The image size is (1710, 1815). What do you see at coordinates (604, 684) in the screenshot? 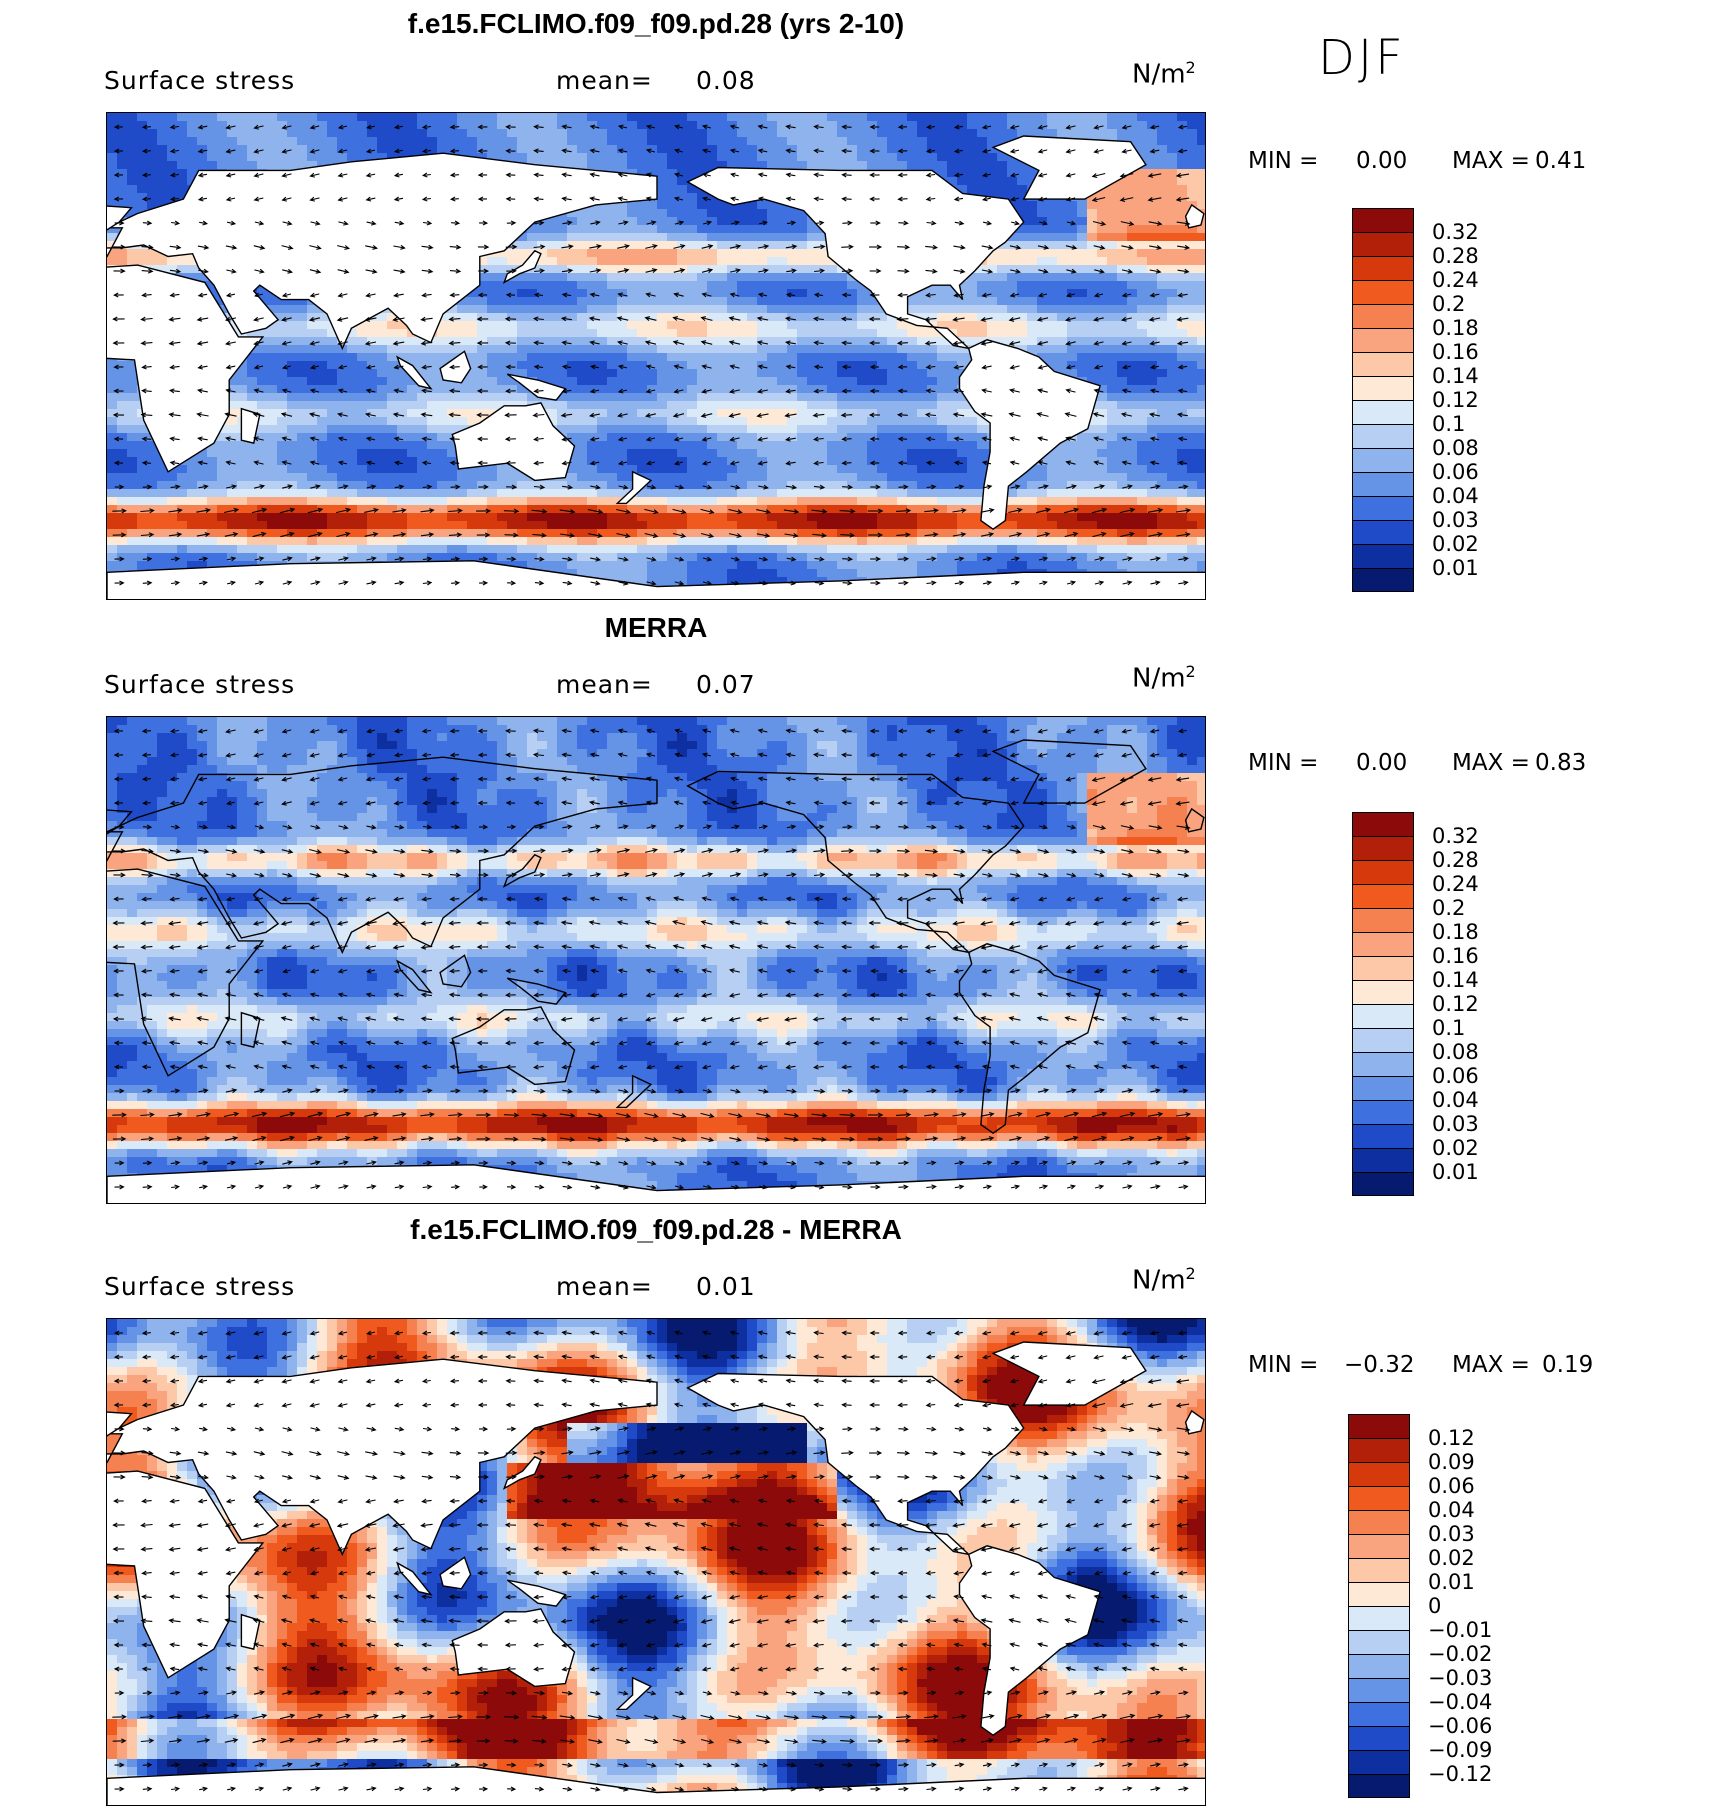
I see `panel-2-mean-label: mean=` at bounding box center [604, 684].